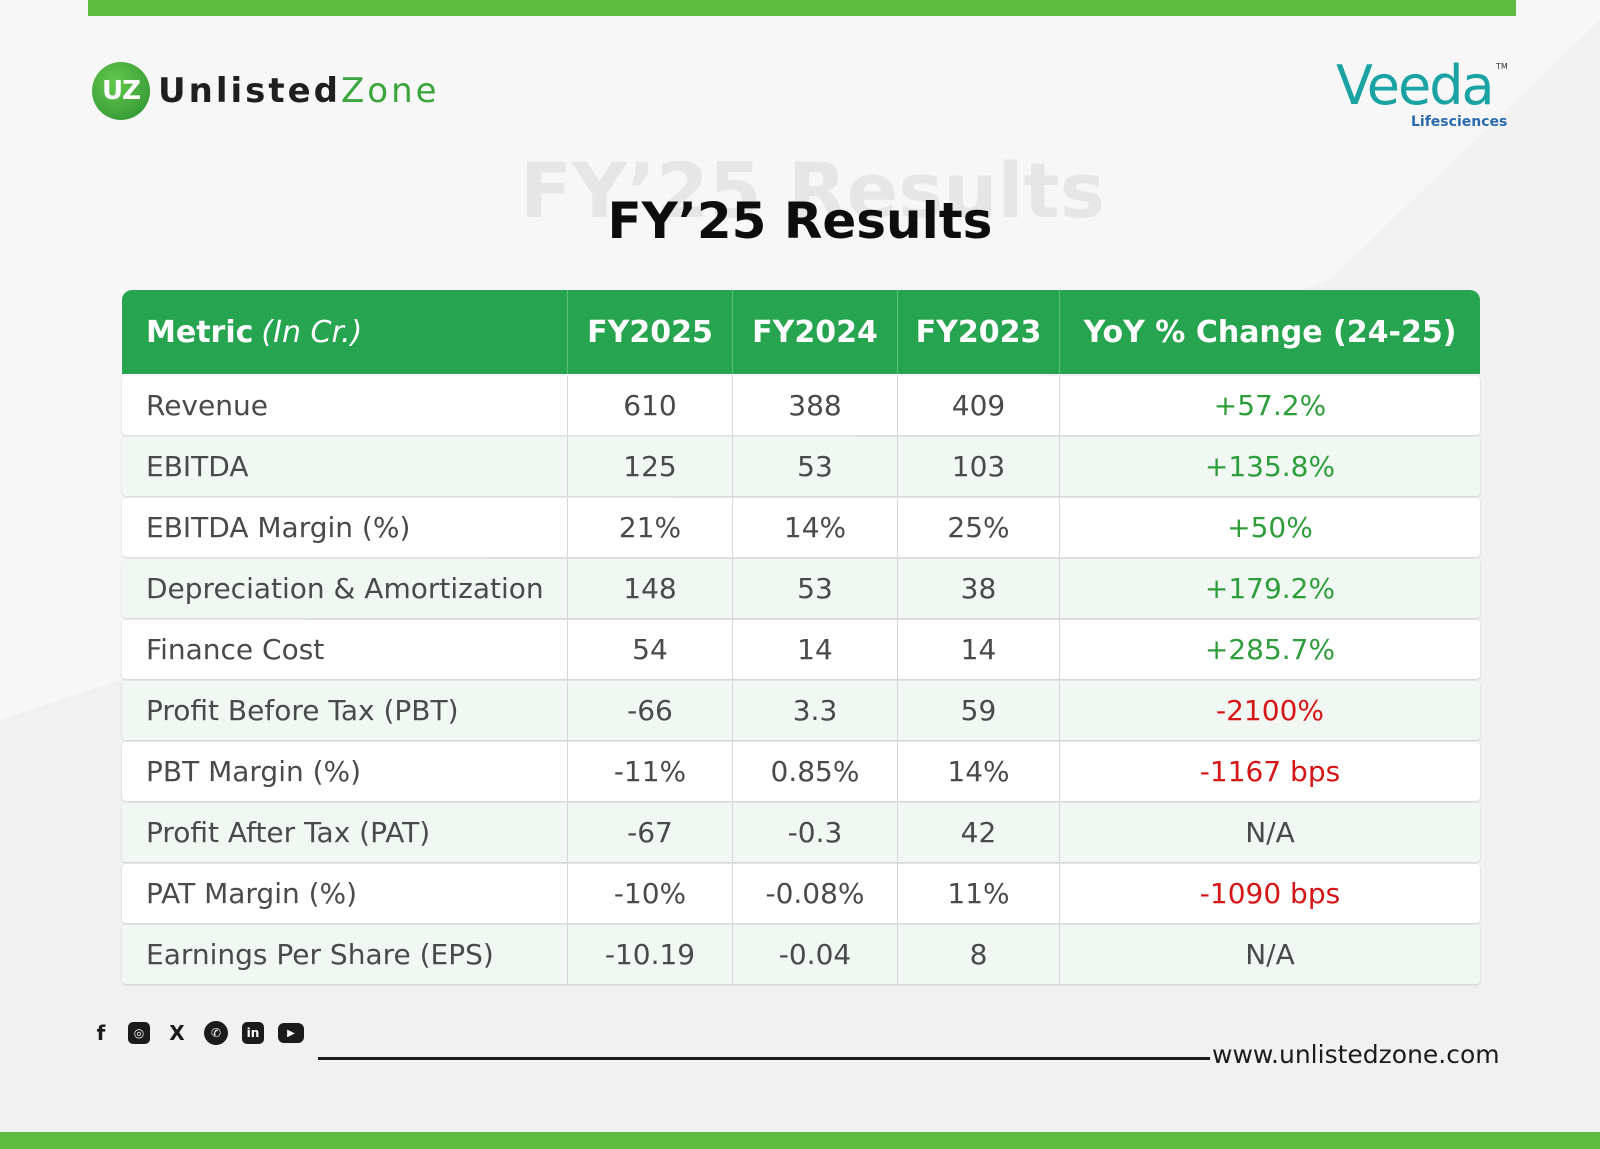 The height and width of the screenshot is (1149, 1600). I want to click on header-metric: Metric (In Cr.), so click(345, 332).